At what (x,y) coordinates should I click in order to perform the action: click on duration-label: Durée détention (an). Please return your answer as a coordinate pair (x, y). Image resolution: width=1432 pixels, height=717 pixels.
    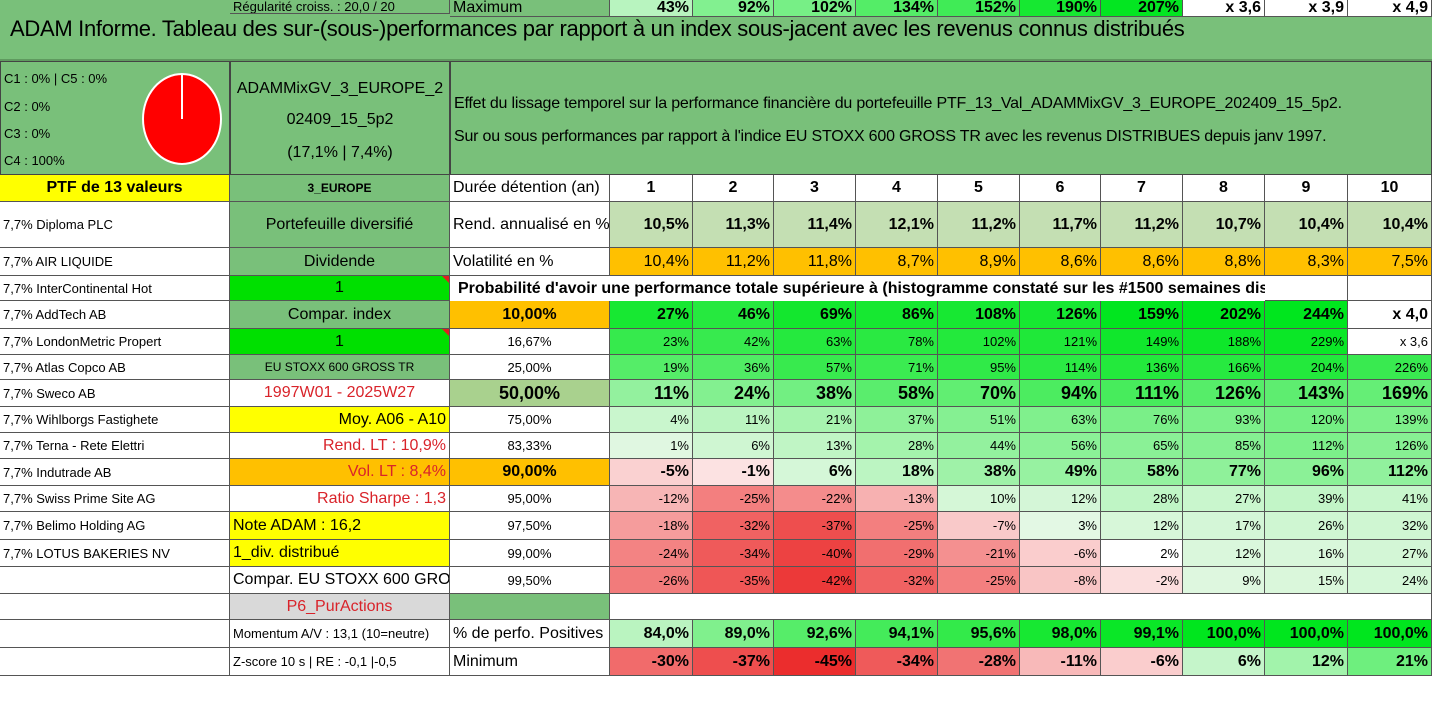
    Looking at the image, I should click on (530, 188).